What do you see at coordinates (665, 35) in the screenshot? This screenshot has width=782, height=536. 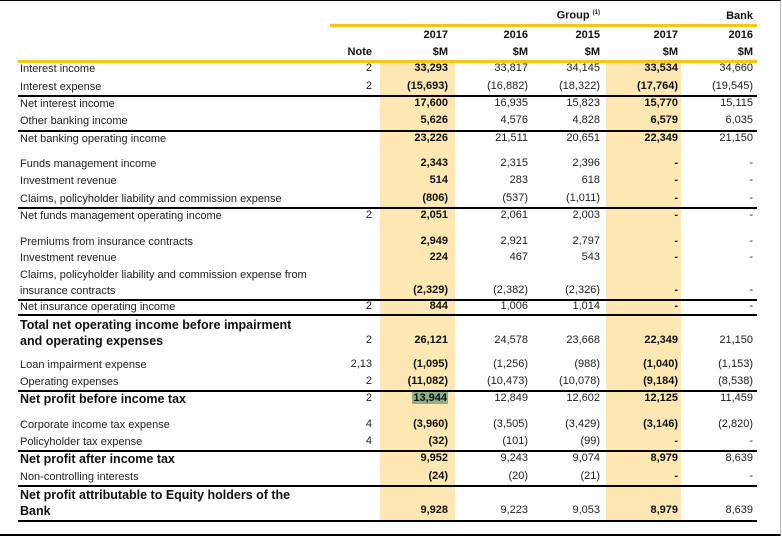 I see `year-header: 2017` at bounding box center [665, 35].